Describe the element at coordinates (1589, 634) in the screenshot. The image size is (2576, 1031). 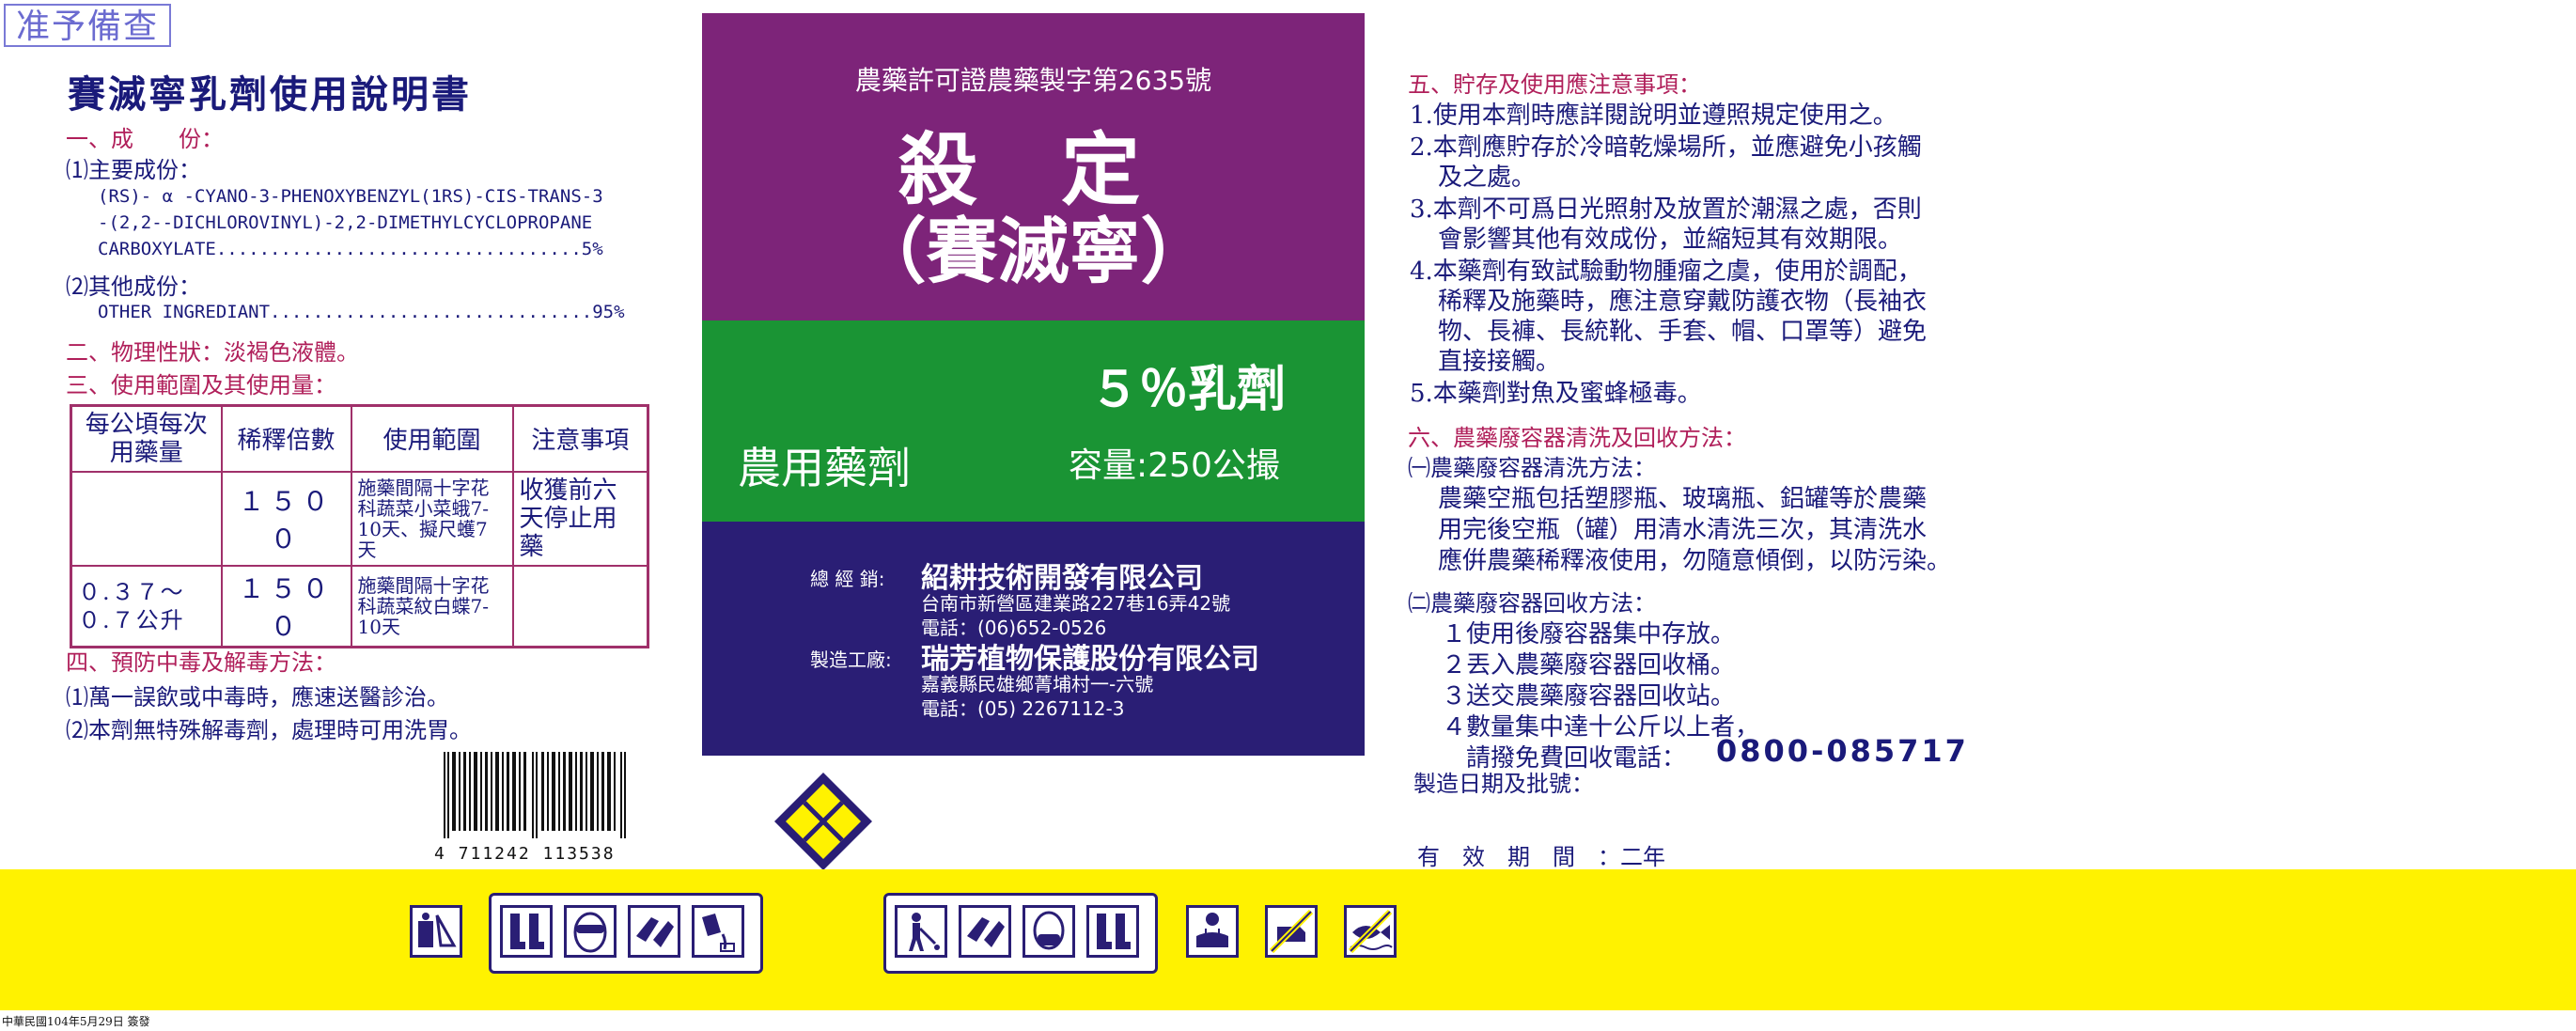
I see `recycling-step-1: １使用後廢容器集中存放。` at that location.